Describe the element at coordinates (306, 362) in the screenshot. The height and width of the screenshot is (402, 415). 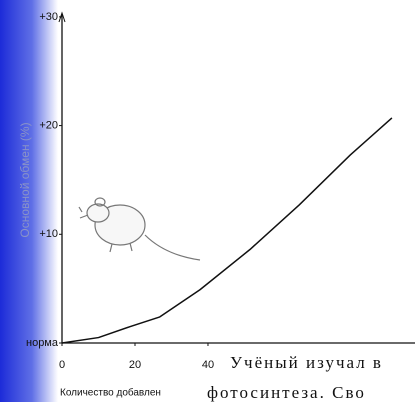
I see `overlay-text: Учёный изучал в` at that location.